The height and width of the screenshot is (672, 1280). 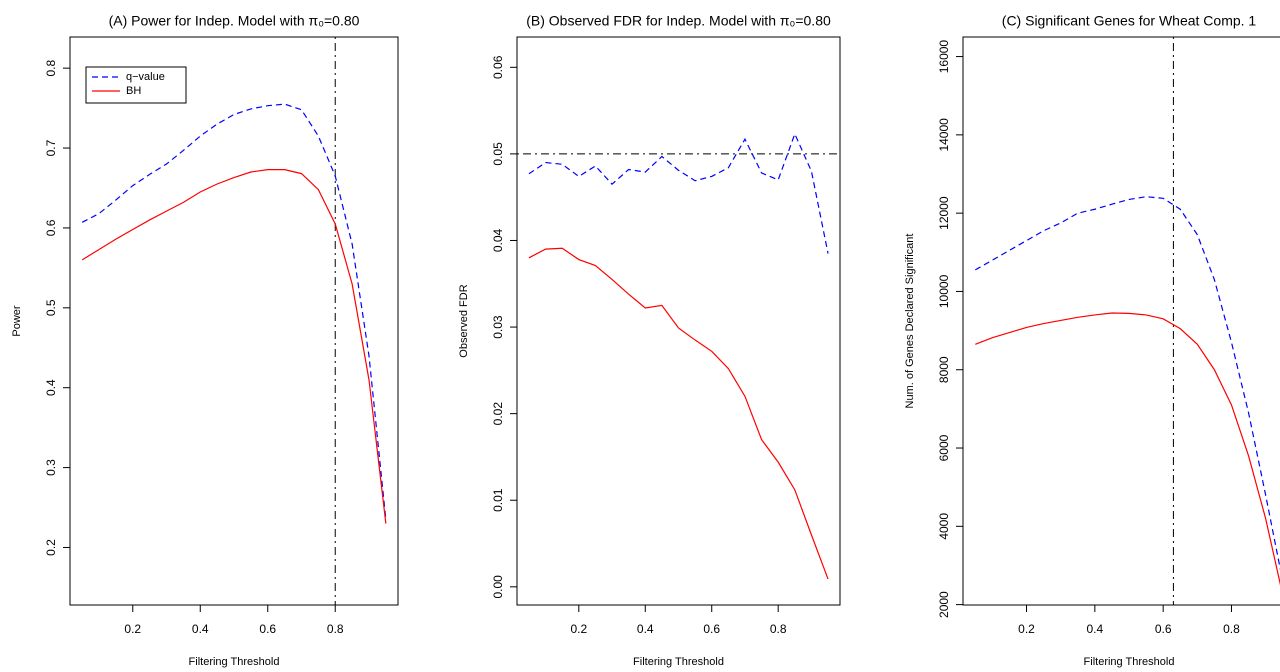 I want to click on y-tick-label: 0.02, so click(x=498, y=414).